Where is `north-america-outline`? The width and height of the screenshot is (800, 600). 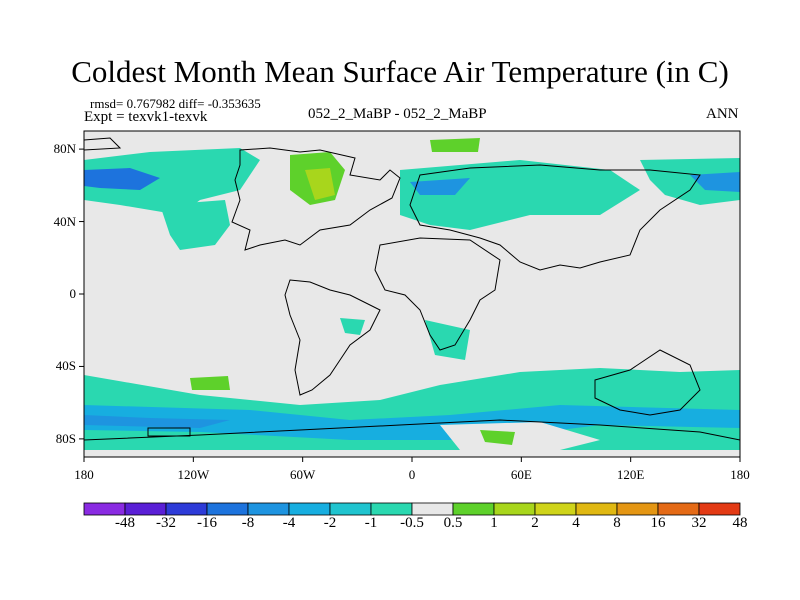
north-america-outline is located at coordinates (316, 199).